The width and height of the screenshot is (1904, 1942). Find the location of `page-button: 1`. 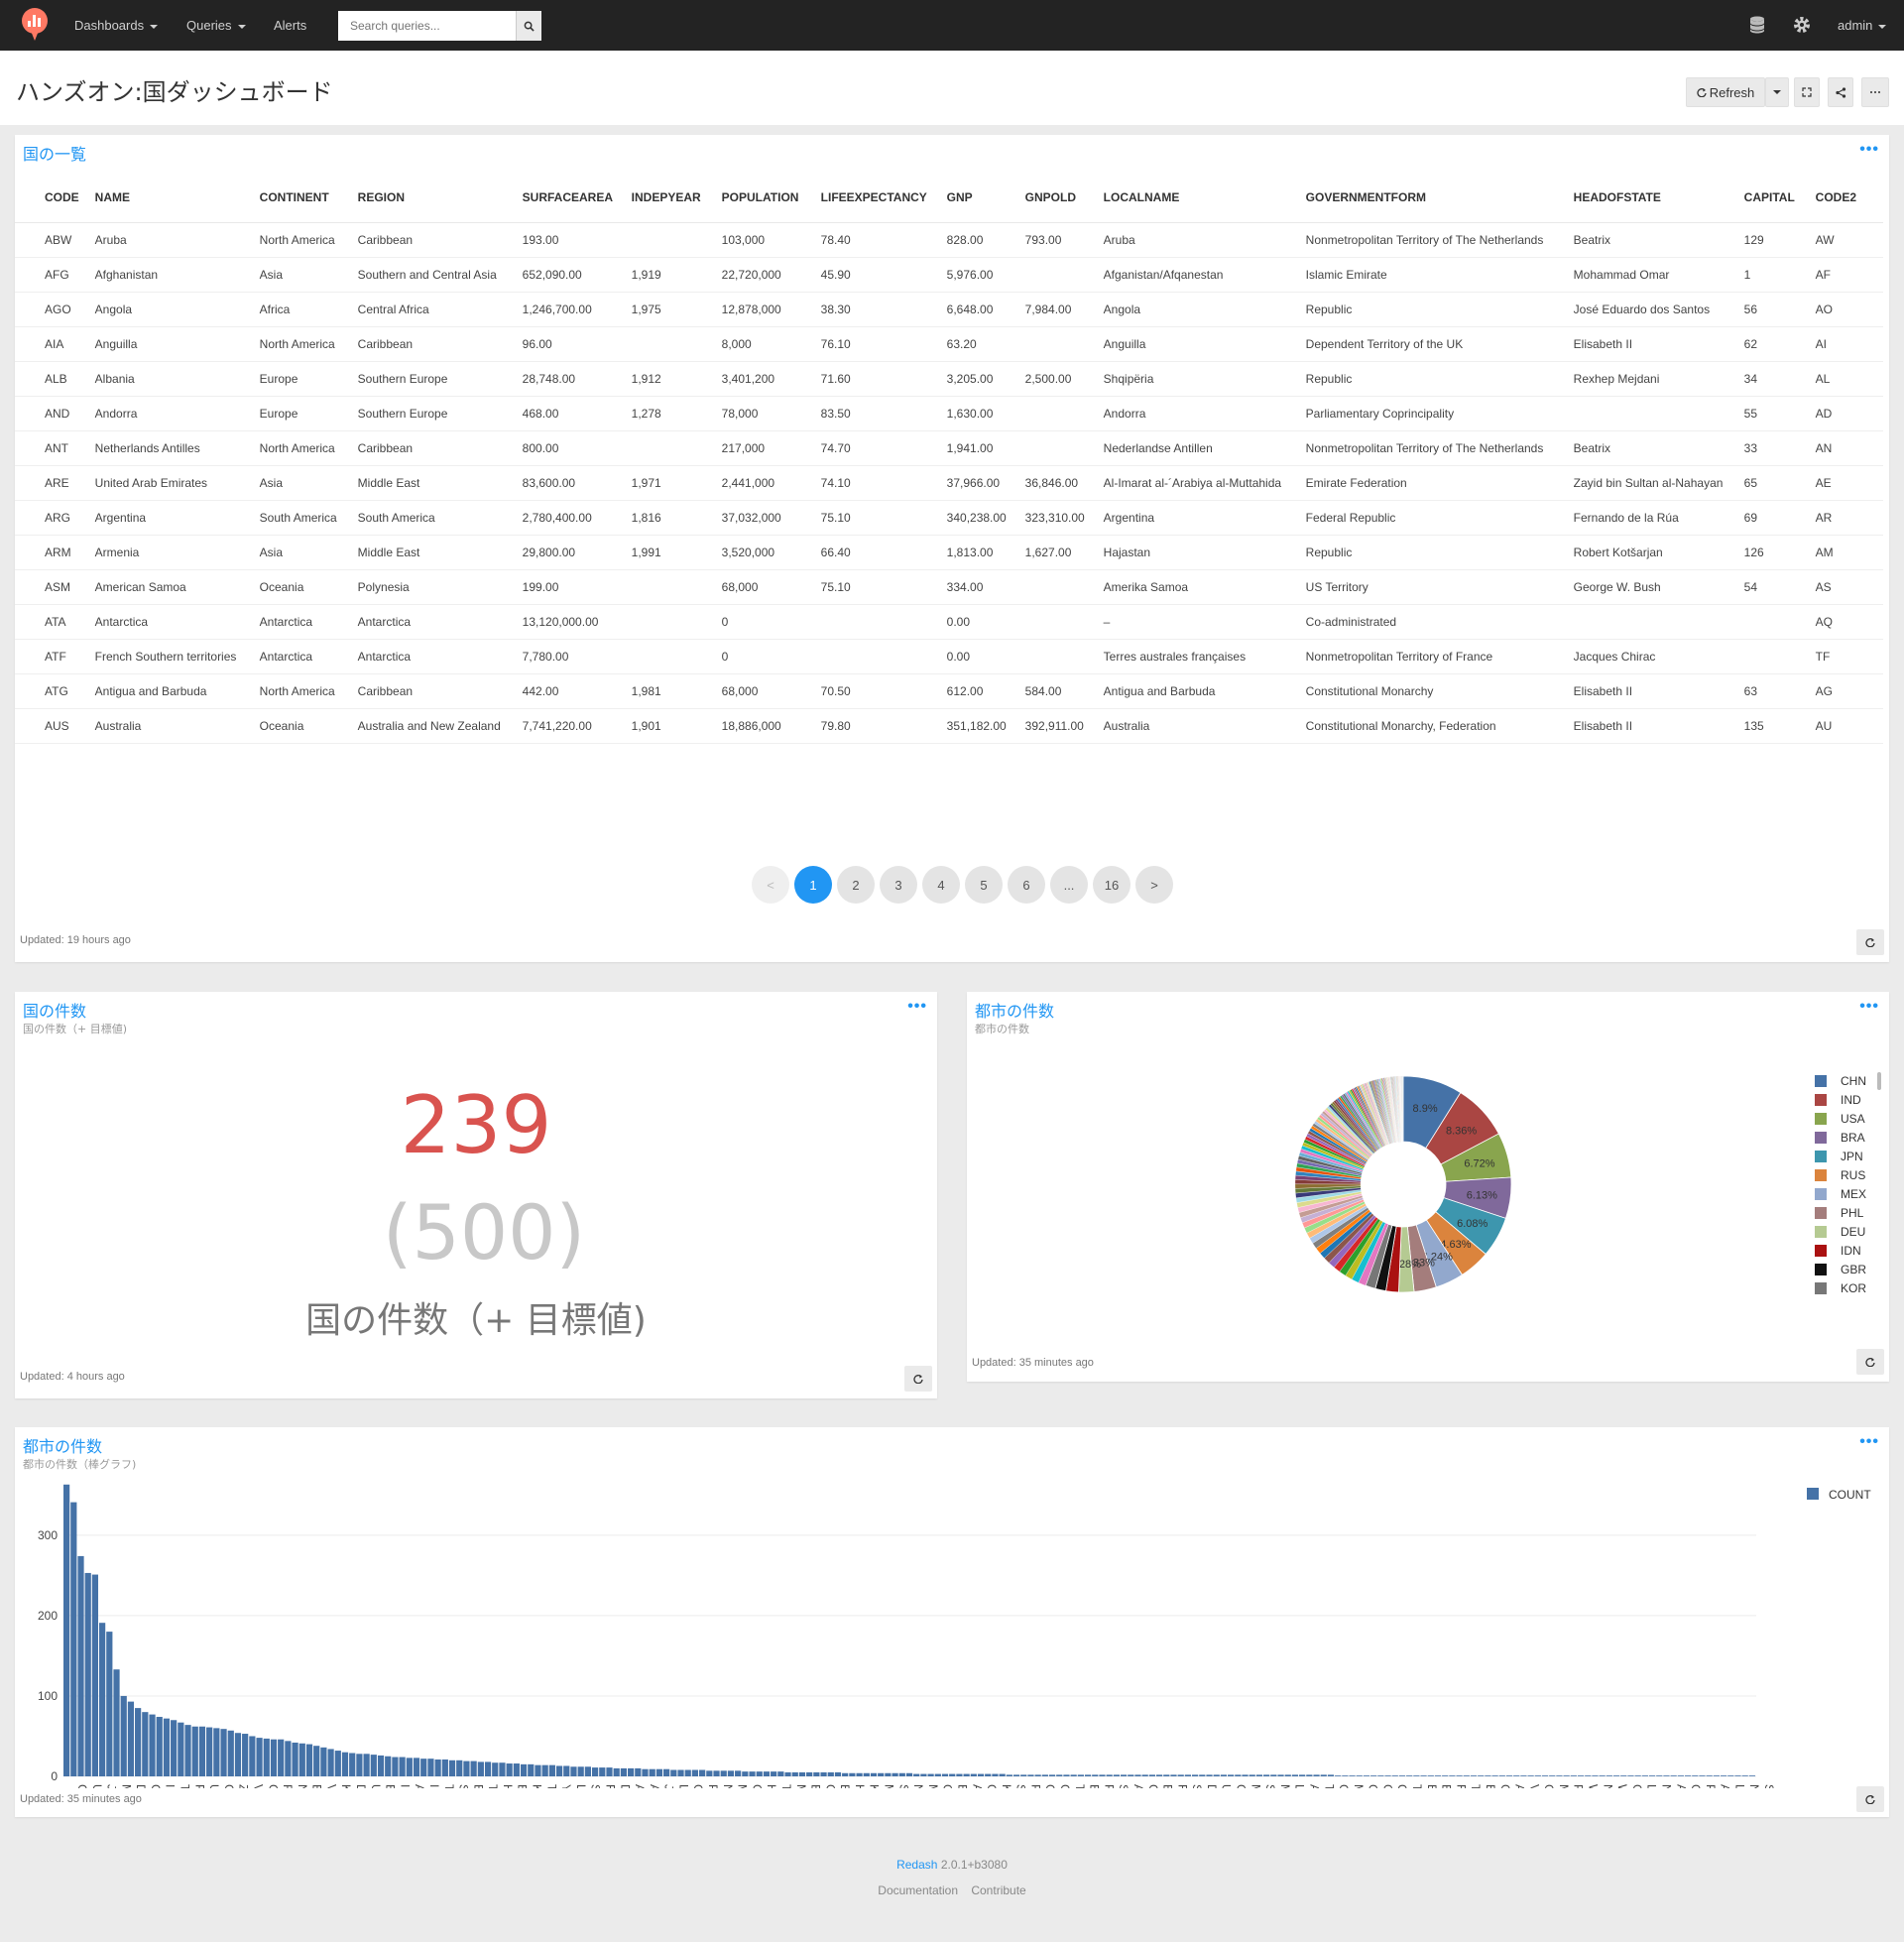

page-button: 1 is located at coordinates (813, 885).